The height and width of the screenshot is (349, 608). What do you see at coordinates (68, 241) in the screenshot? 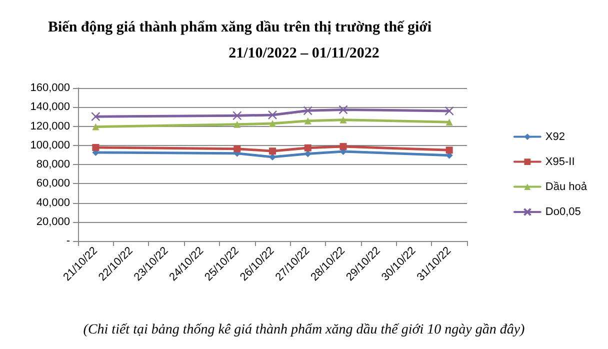
I see `y-tick-label: -` at bounding box center [68, 241].